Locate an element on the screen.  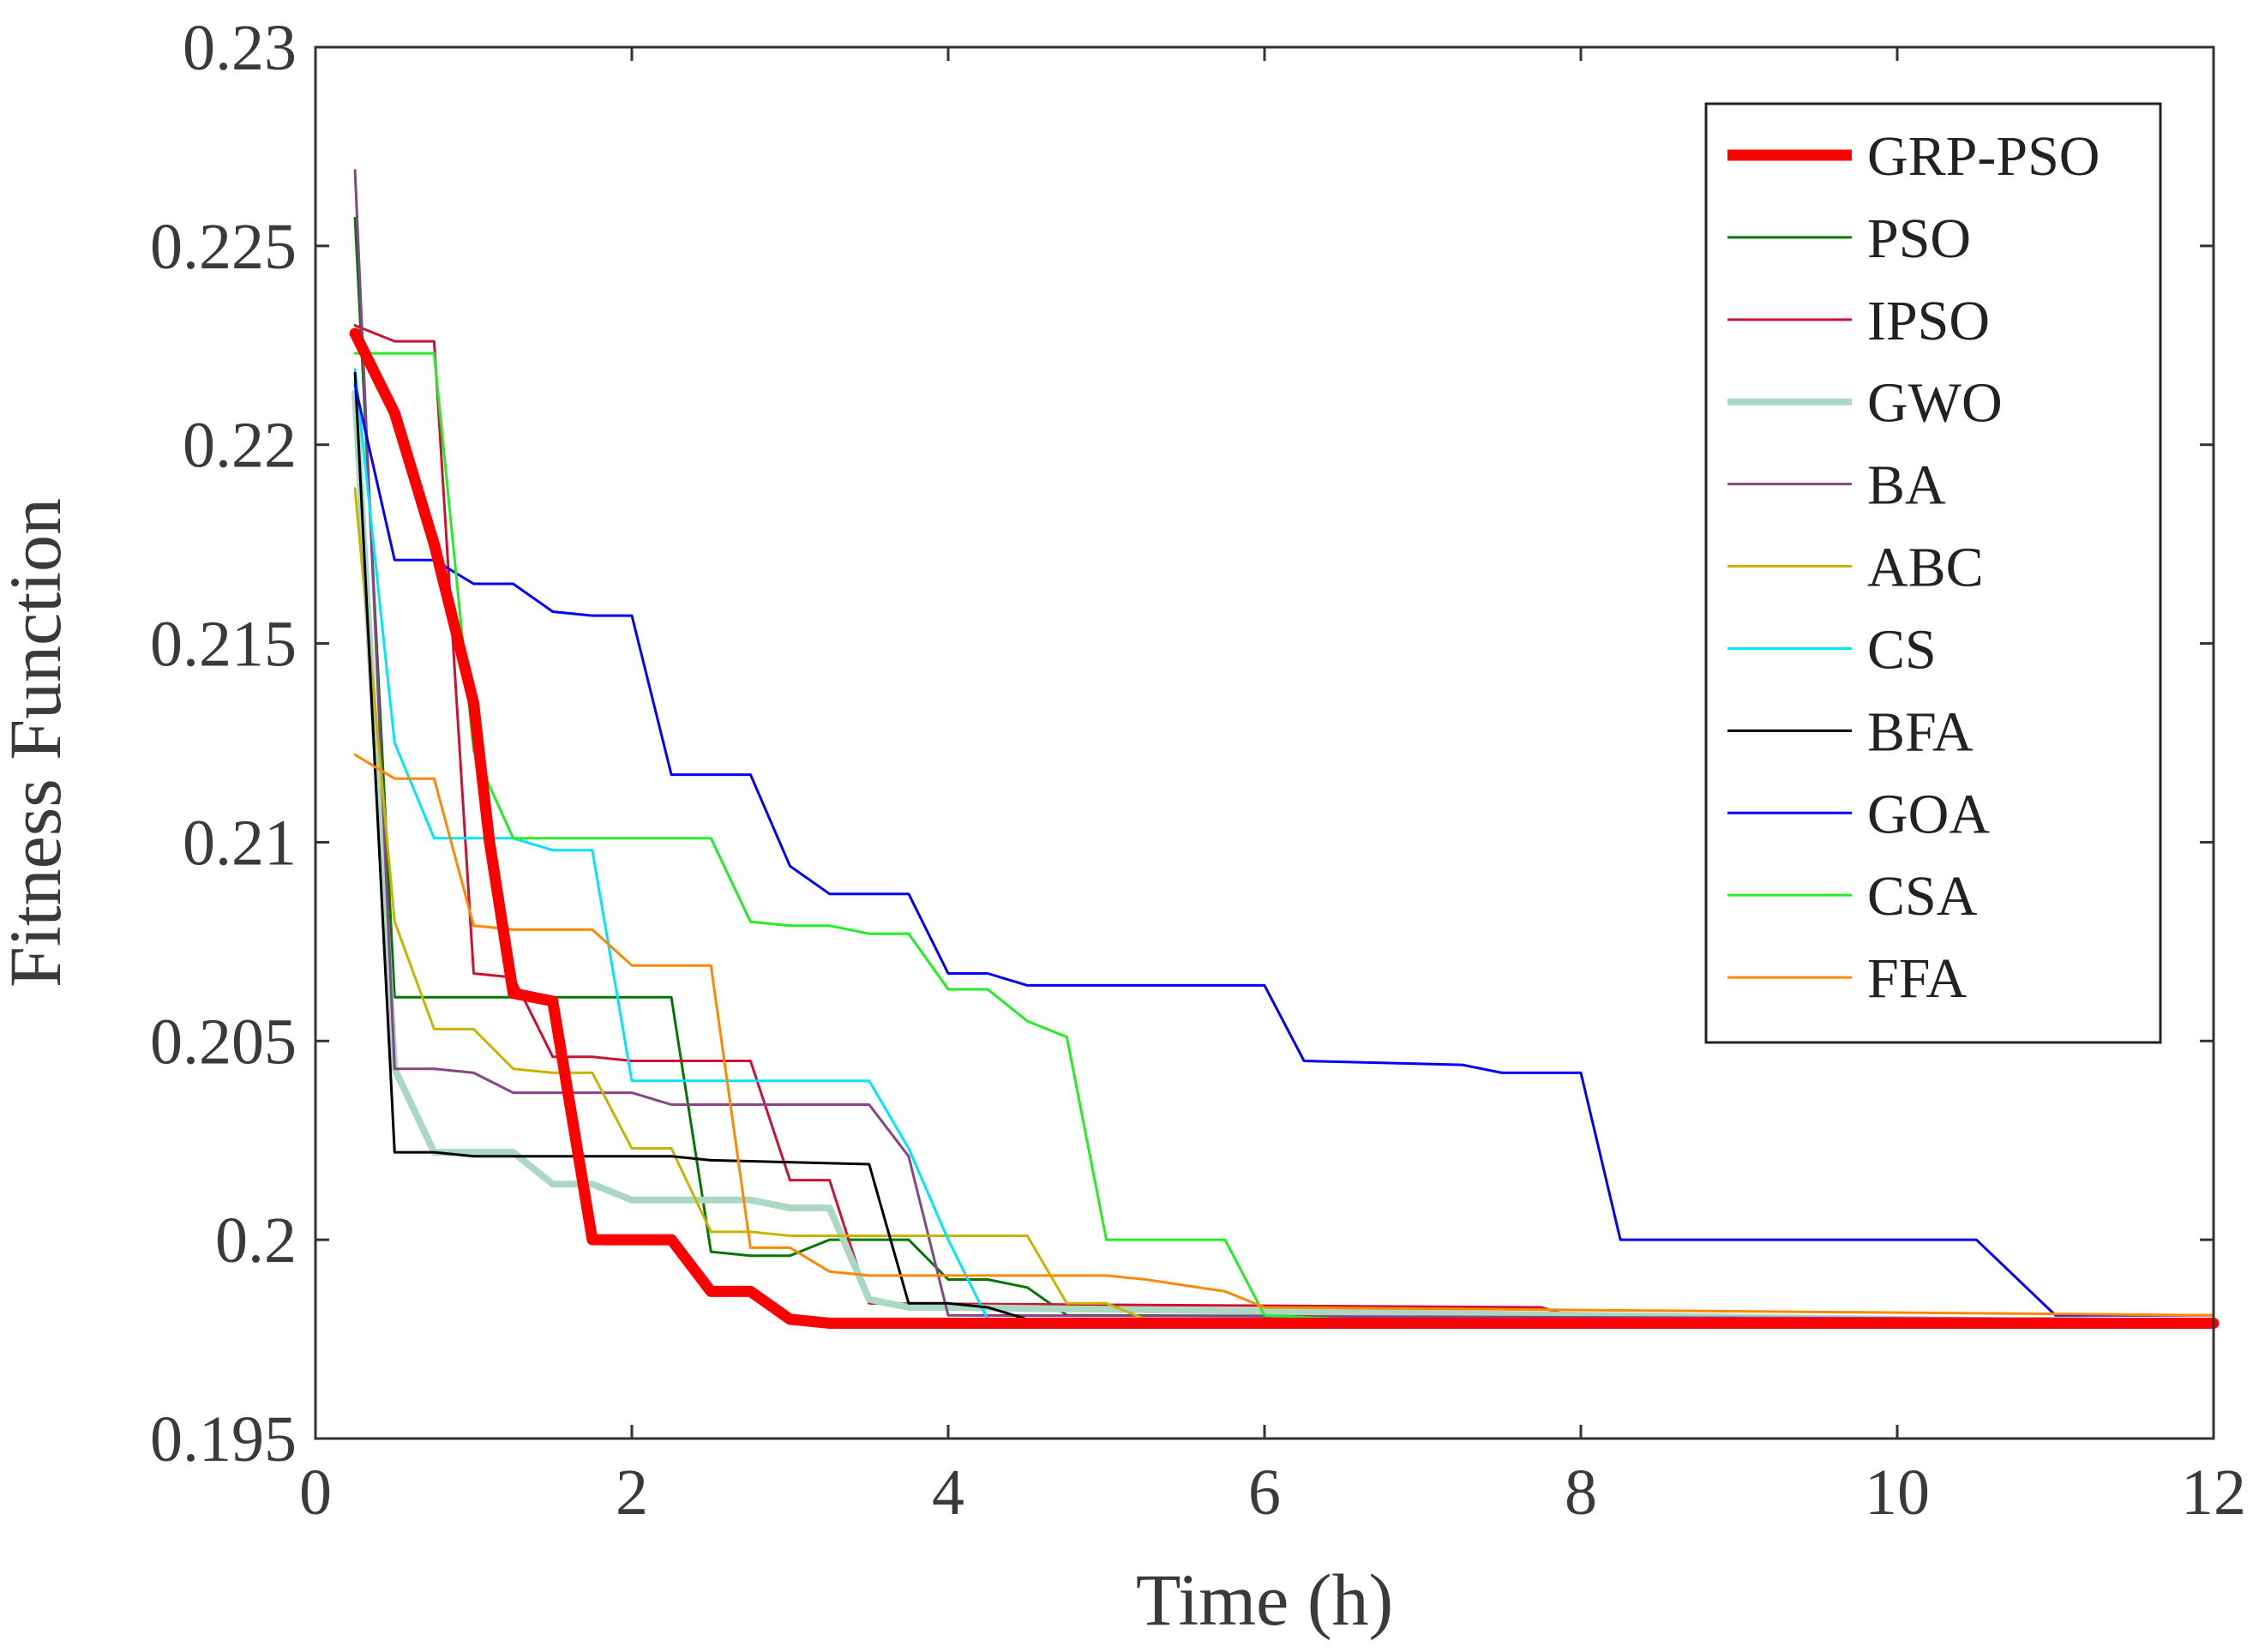
y-tick-label: 0.205 is located at coordinates (223, 1042).